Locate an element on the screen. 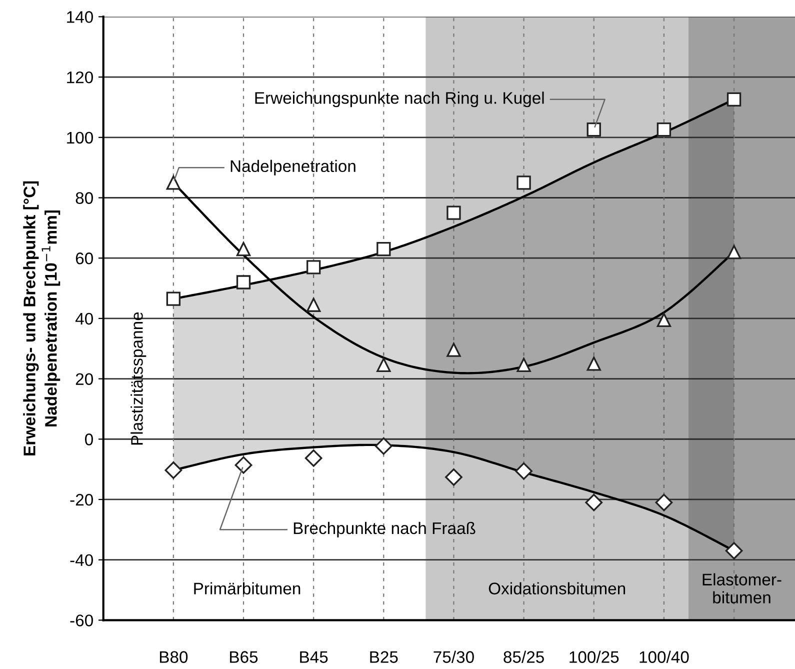 This screenshot has width=795, height=669. annotation: Brechpunkte nach Fraaß is located at coordinates (385, 530).